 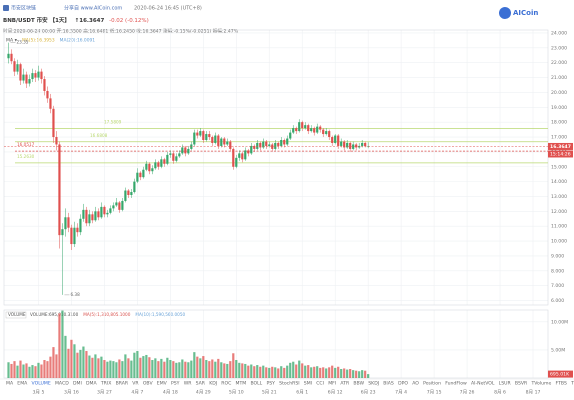 I want to click on indicator-tab: AI-NetVOL, so click(x=483, y=384).